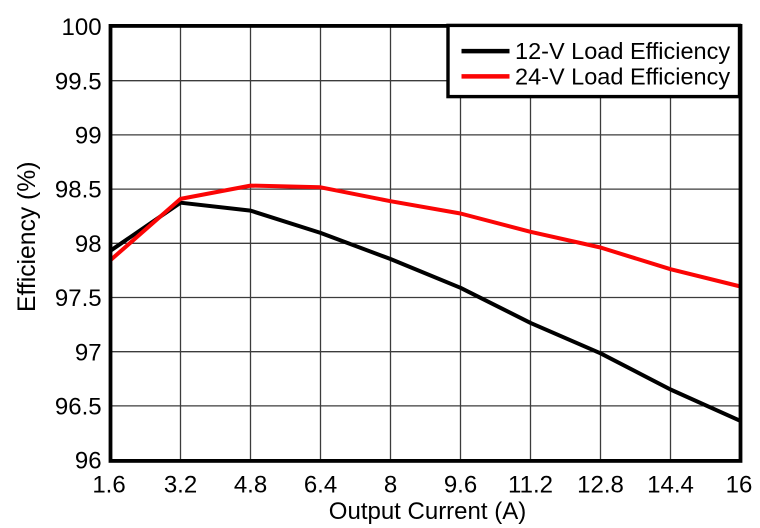 Image resolution: width=760 pixels, height=528 pixels. Describe the element at coordinates (250, 485) in the screenshot. I see `svg-text: 4.8` at that location.